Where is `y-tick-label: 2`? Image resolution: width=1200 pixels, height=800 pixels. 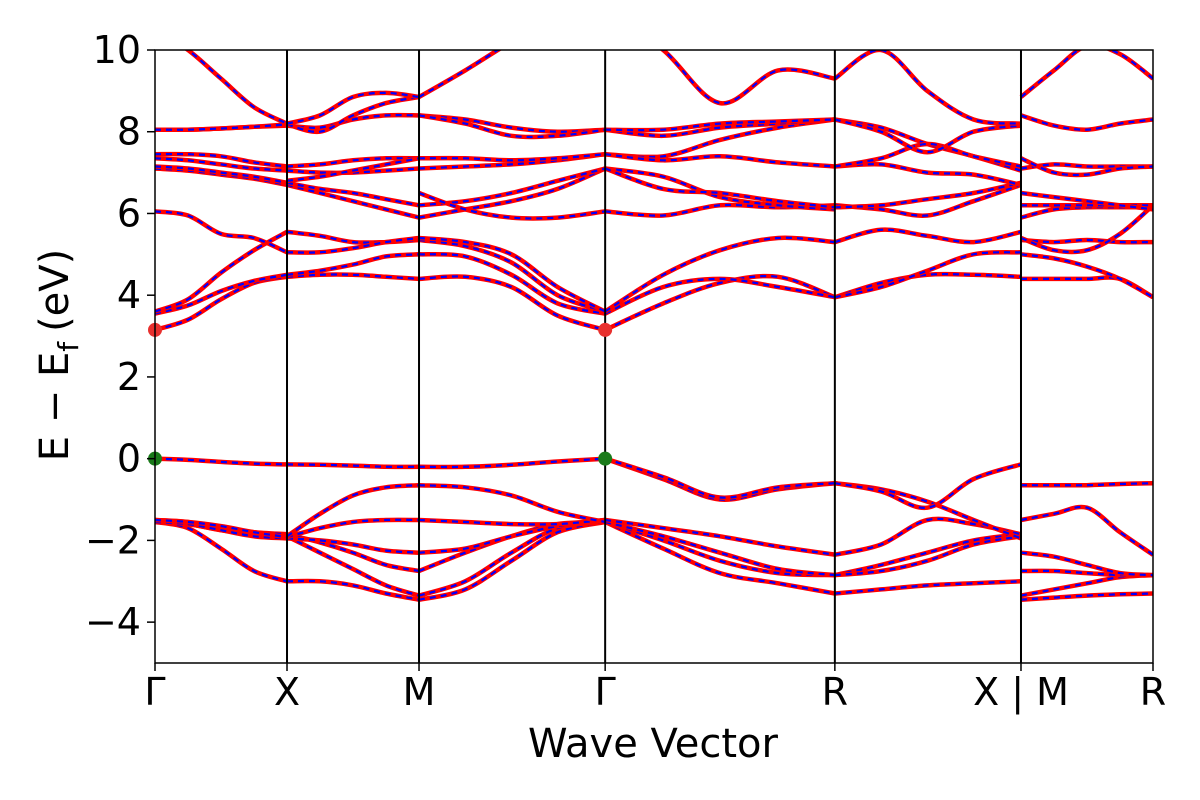
y-tick-label: 2 is located at coordinates (129, 377).